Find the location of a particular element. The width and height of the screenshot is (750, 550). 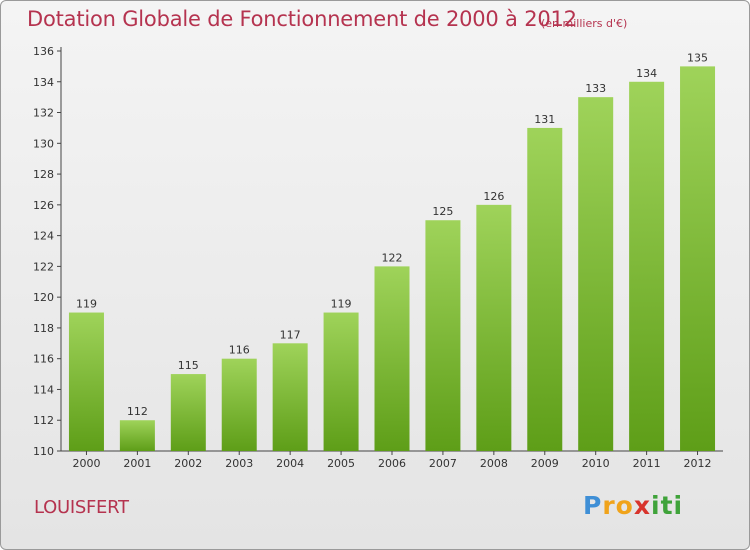

commune-name: LOUISFERT is located at coordinates (81, 507).